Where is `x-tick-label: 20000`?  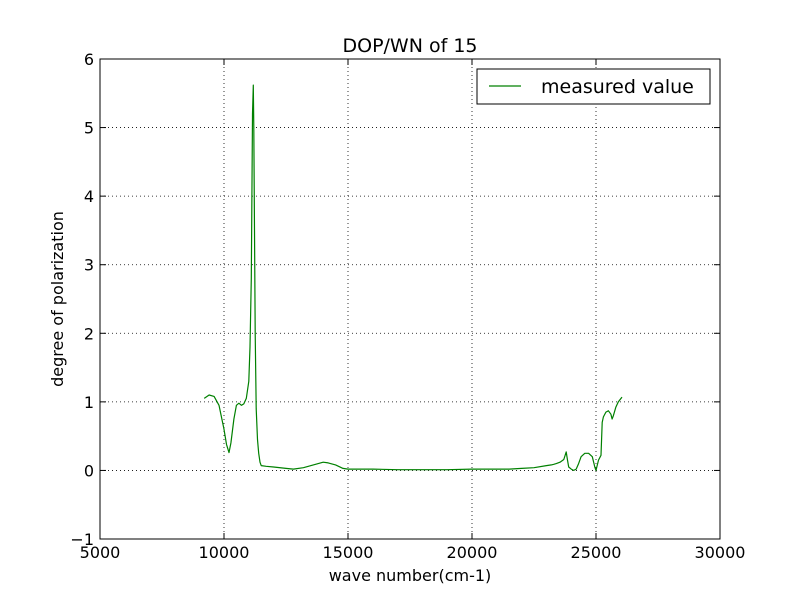 x-tick-label: 20000 is located at coordinates (472, 552).